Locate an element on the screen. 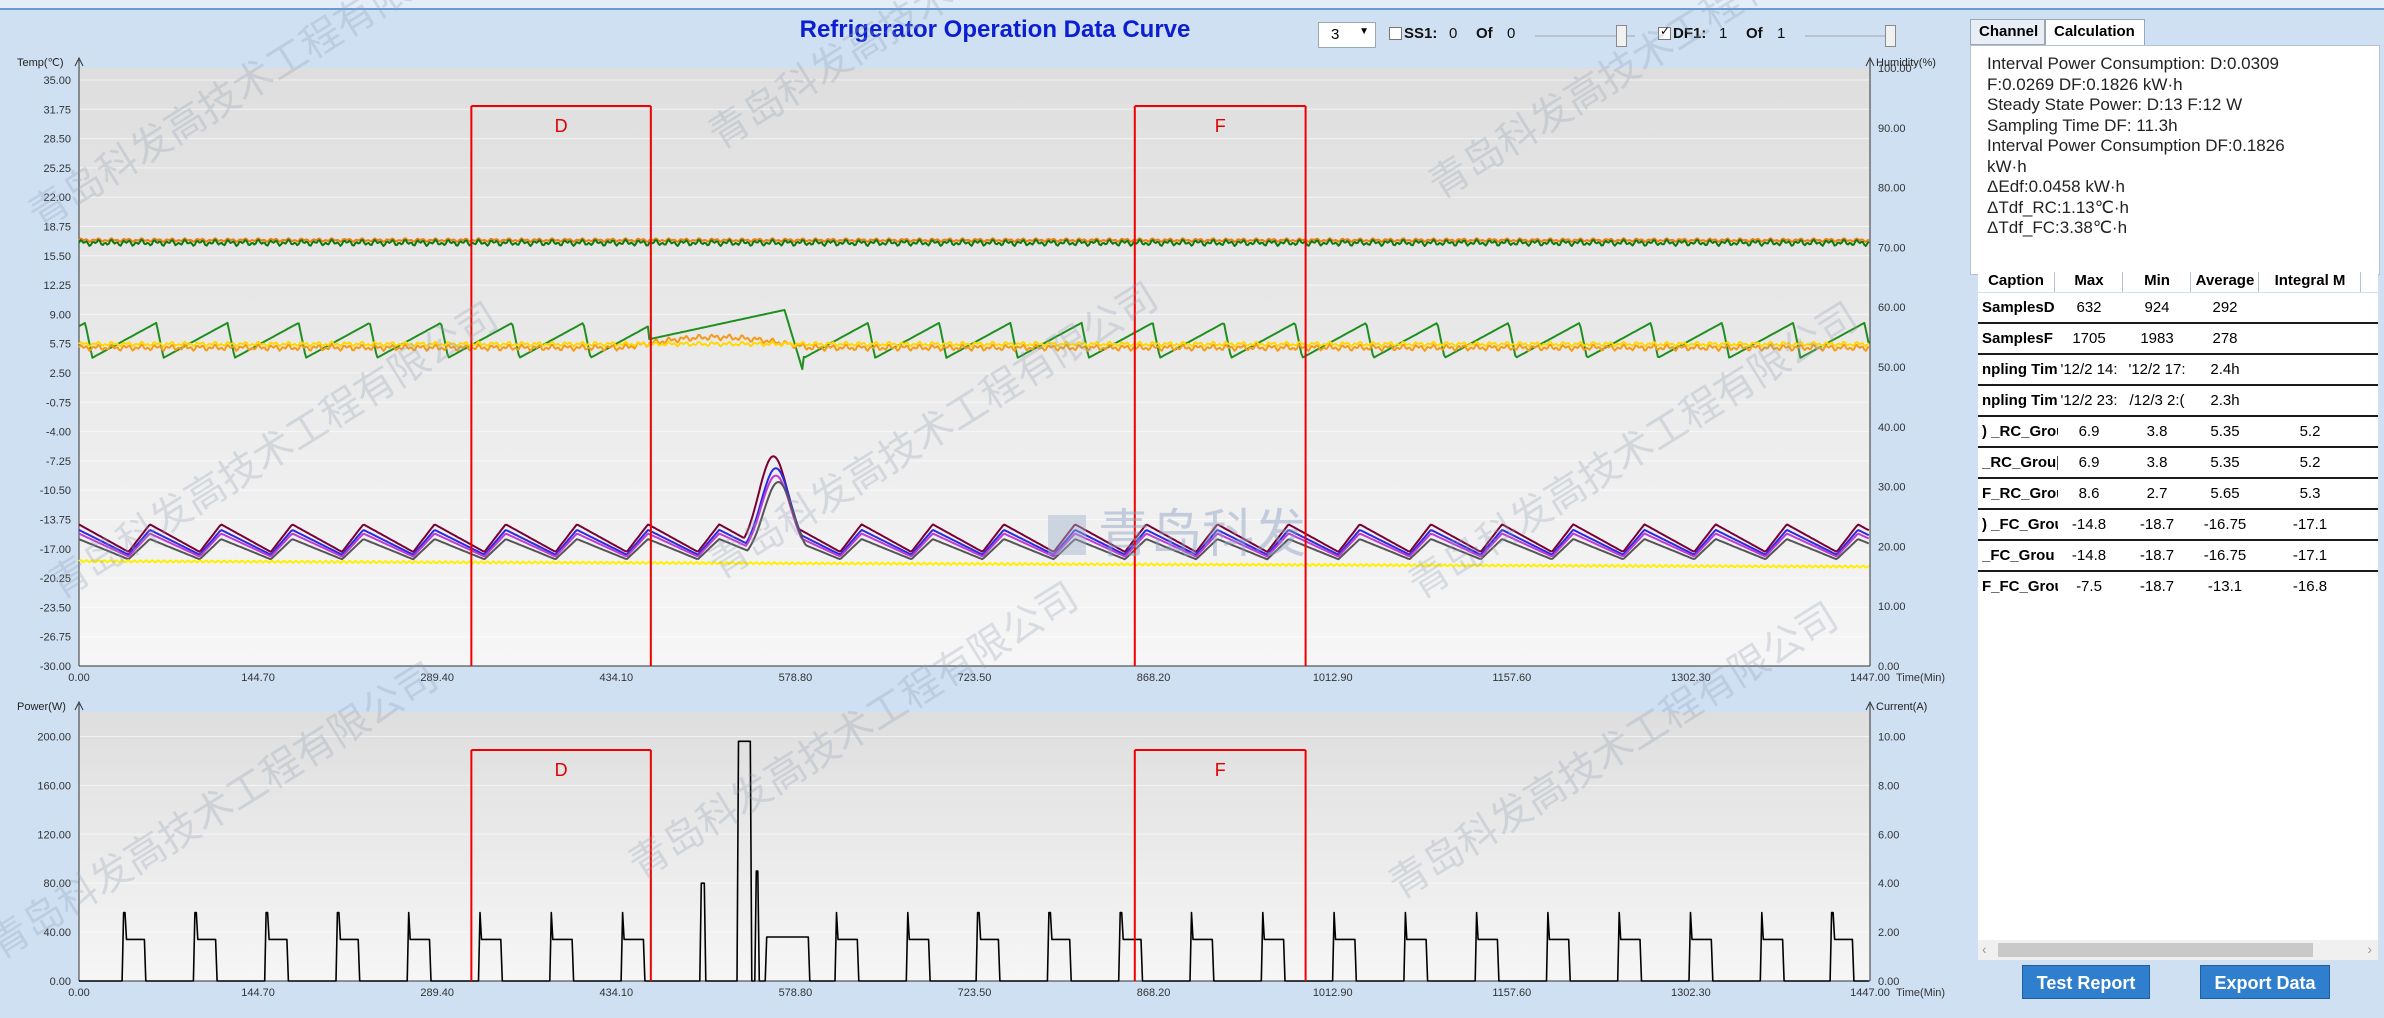 This screenshot has height=1018, width=2384. scrollbar-thumb is located at coordinates (2155, 950).